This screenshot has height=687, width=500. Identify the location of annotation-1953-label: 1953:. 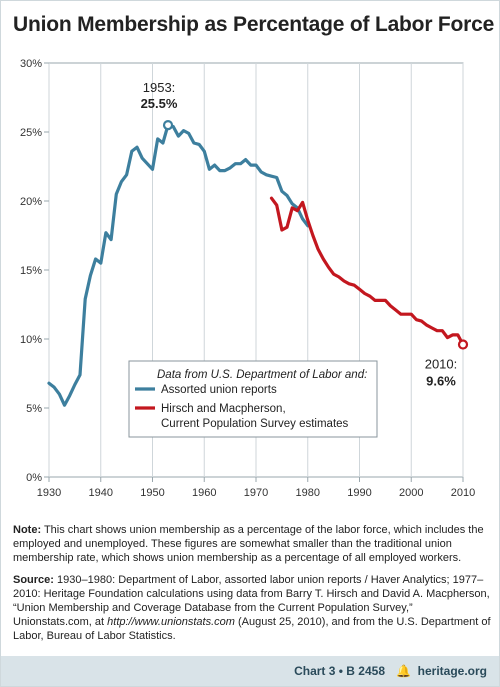
(159, 87).